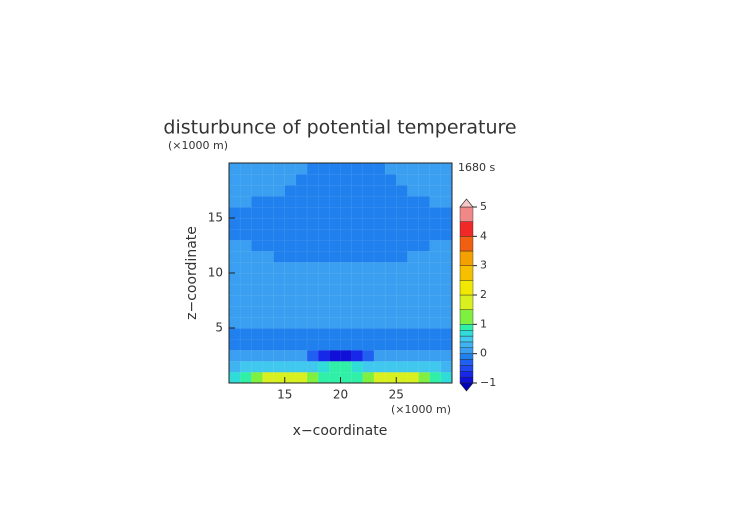  I want to click on y-tick-label: 5, so click(219, 328).